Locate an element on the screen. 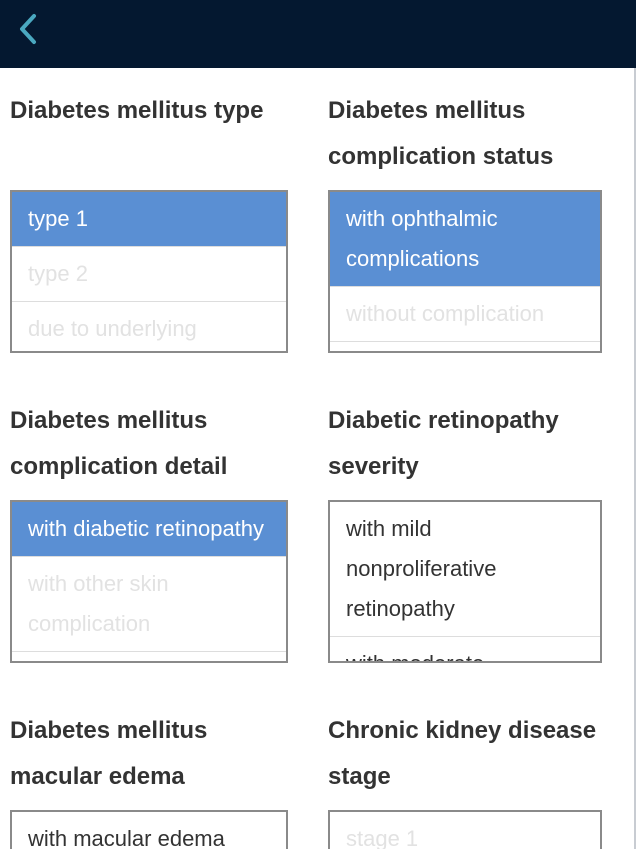  field-section: Chronic kidney disease stage stage 1 is located at coordinates (465, 778).